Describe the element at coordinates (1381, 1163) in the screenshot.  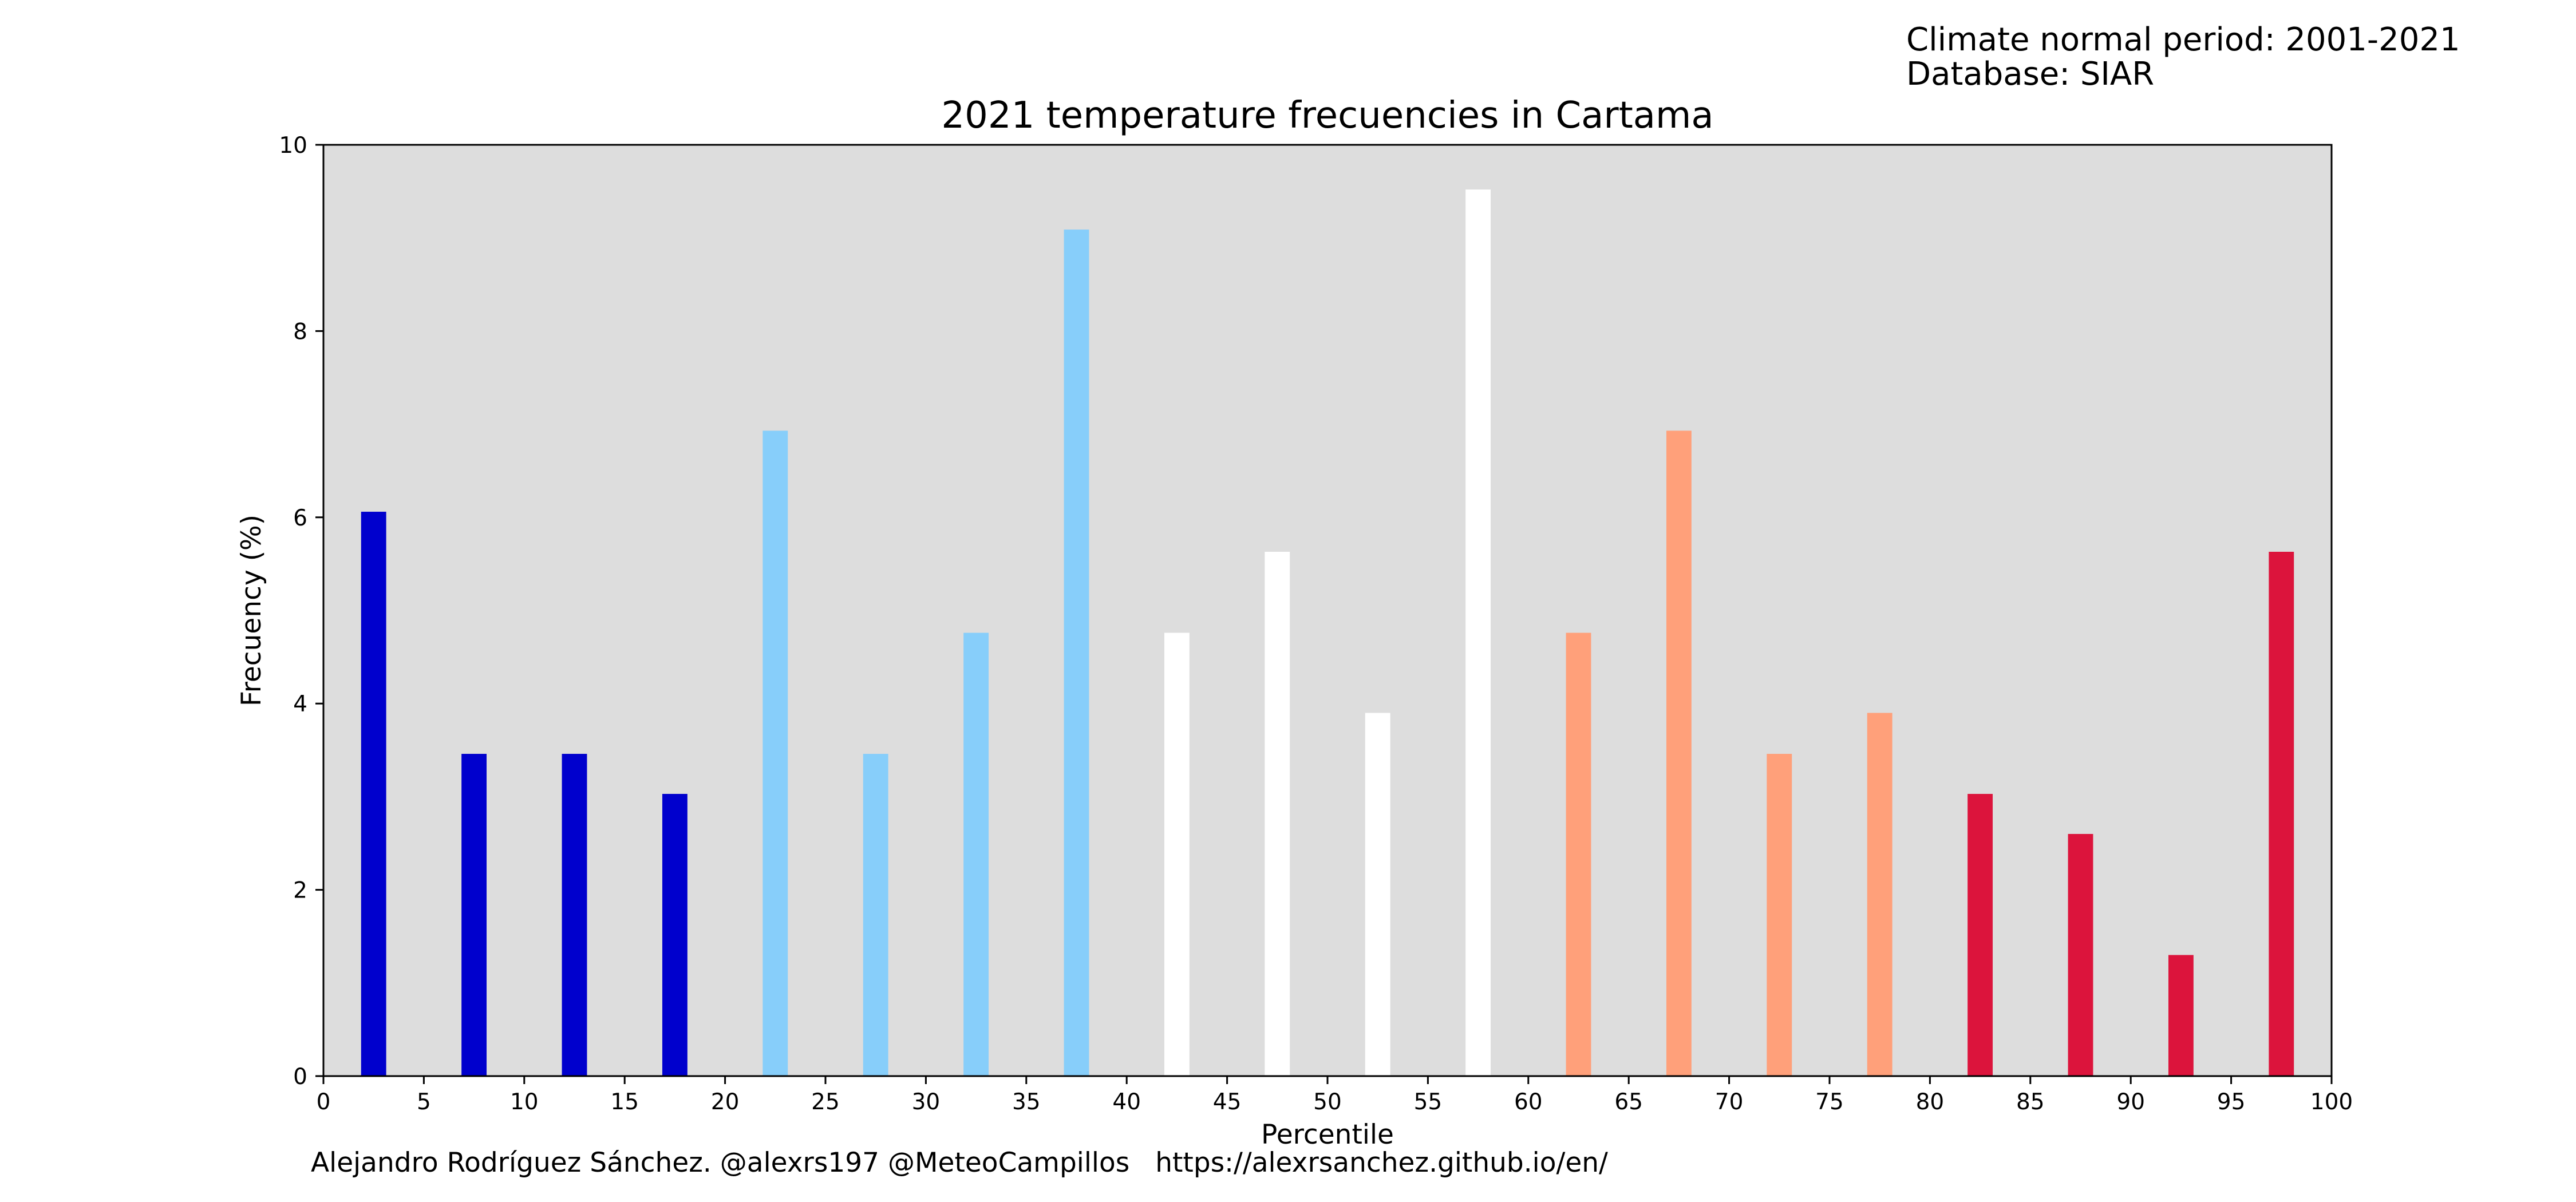
I see `credit-url: https://alexrsanchez.github.io/en/` at that location.